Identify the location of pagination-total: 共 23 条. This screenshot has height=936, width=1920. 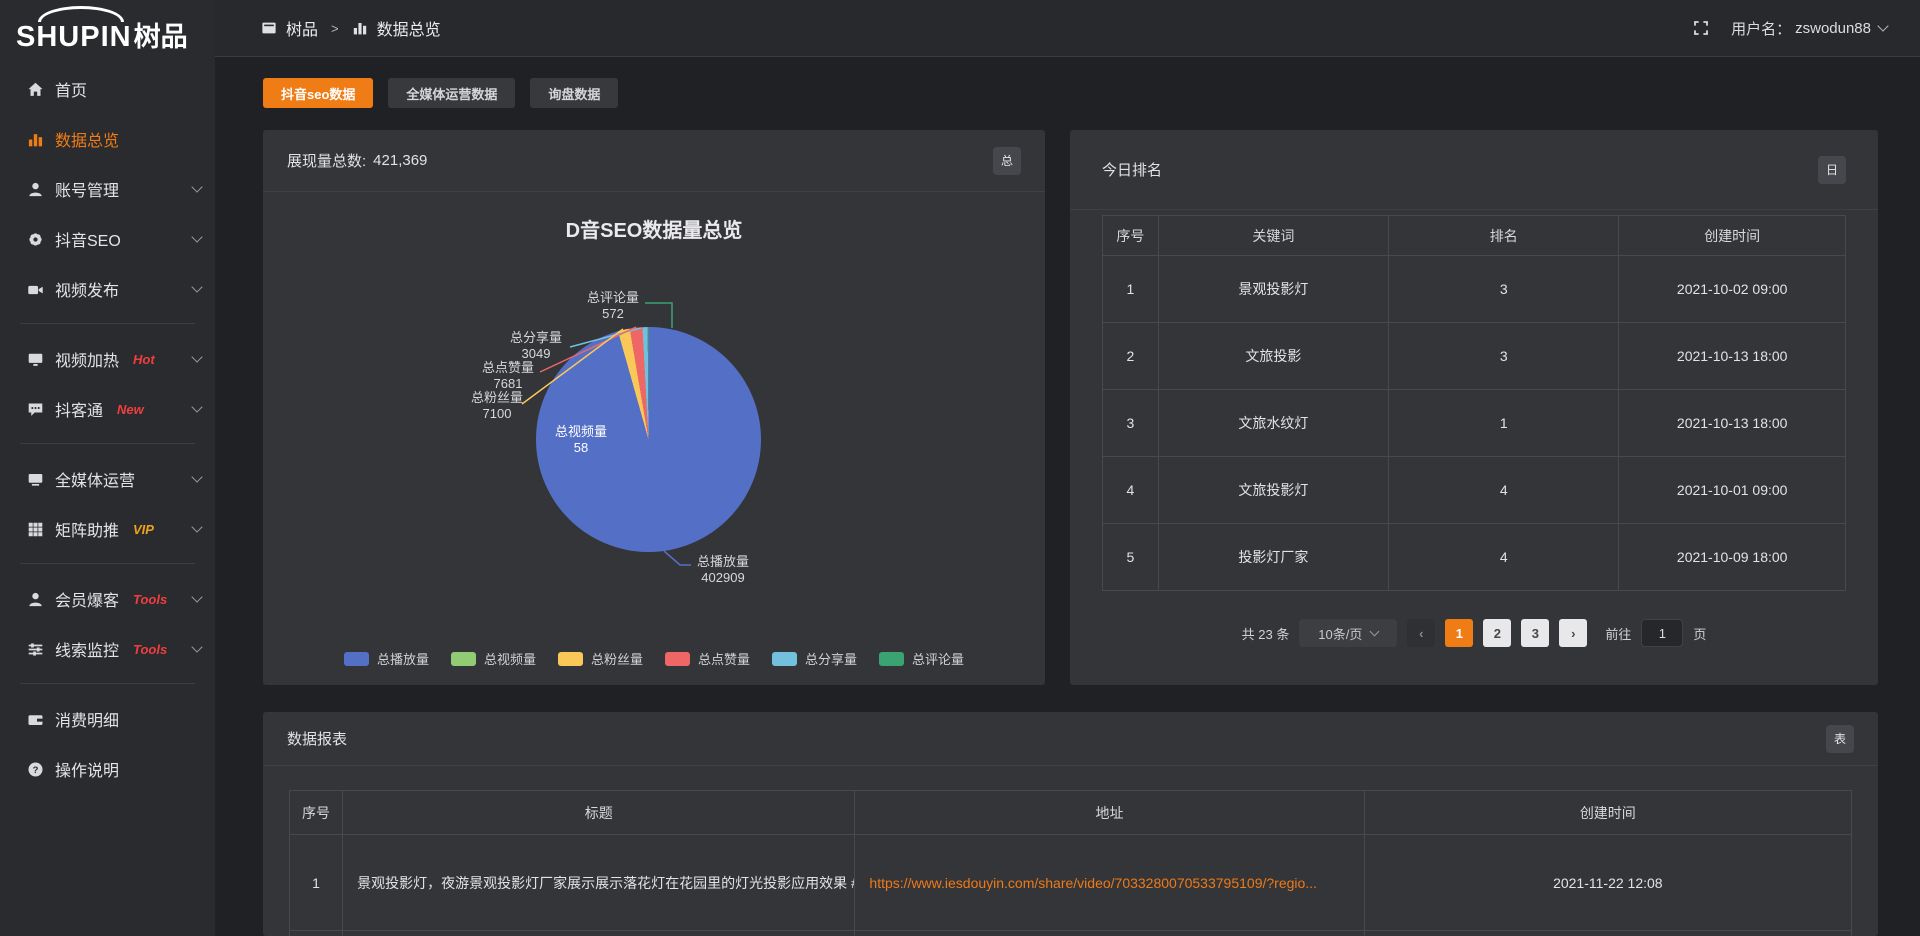
(1265, 634).